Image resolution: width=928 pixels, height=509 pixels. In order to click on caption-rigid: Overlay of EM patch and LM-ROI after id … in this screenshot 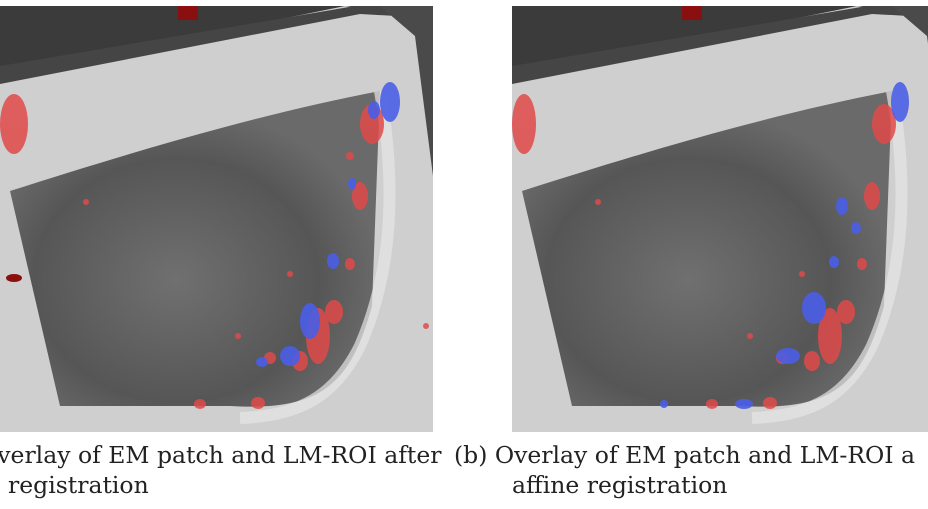, I will do `click(221, 470)`.